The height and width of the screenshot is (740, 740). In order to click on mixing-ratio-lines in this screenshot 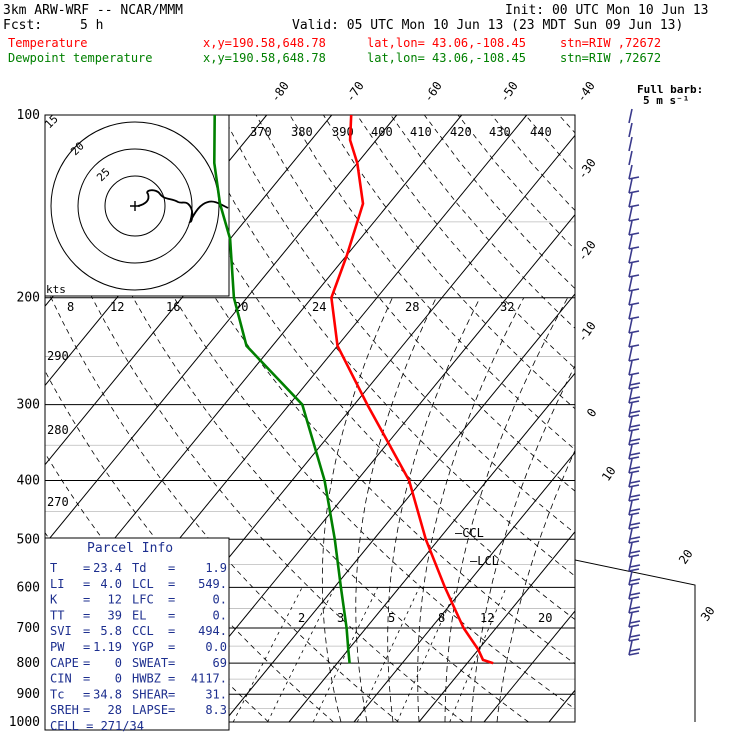, I will do `click(369, 655)`.